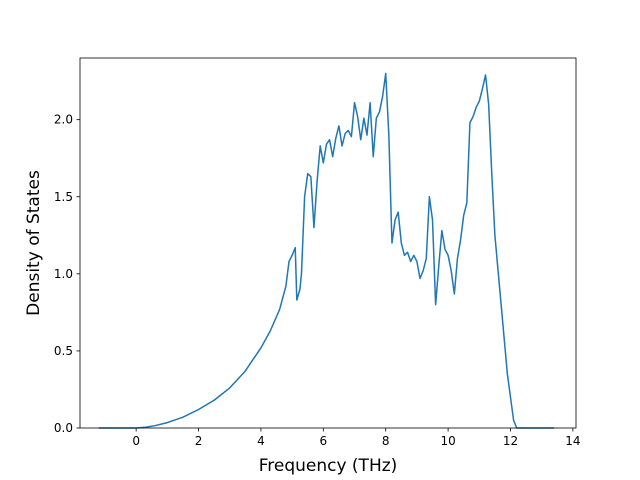  What do you see at coordinates (63, 274) in the screenshot?
I see `y-tick-label: 1.0` at bounding box center [63, 274].